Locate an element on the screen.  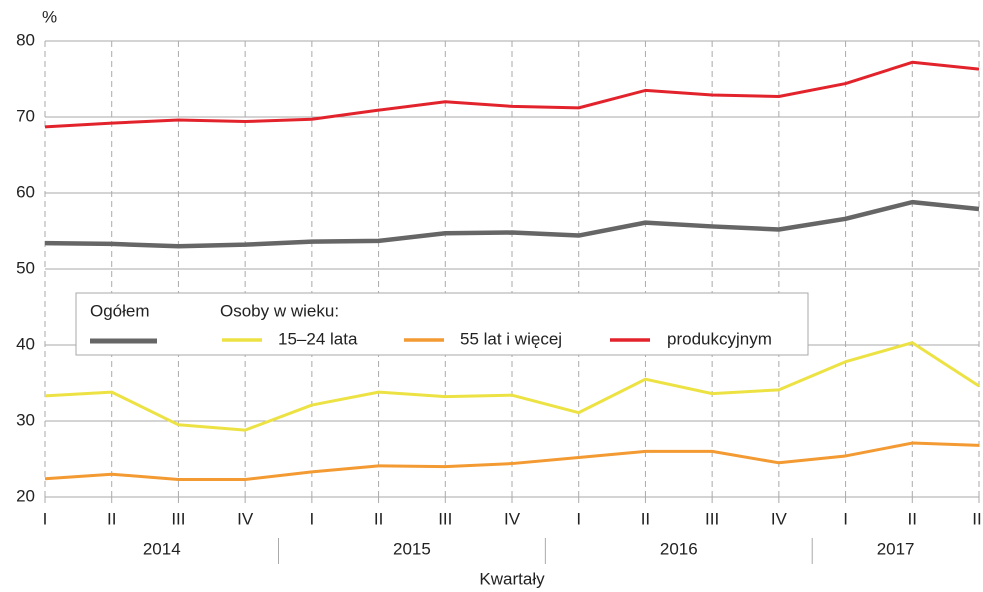
y-tick-label: 50 is located at coordinates (25, 267).